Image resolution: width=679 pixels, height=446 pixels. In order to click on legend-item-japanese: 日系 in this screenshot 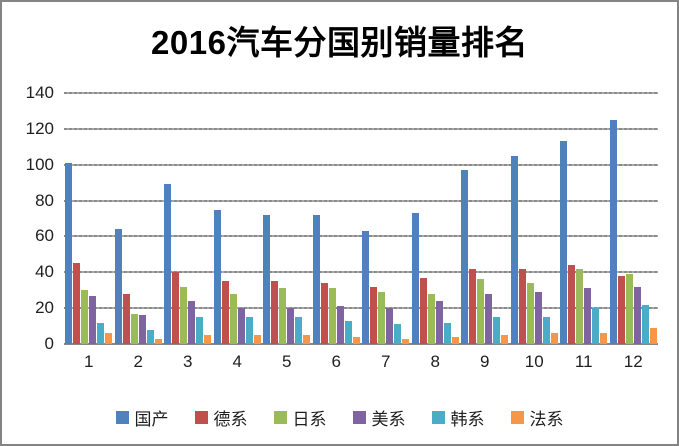, I will do `click(300, 417)`.